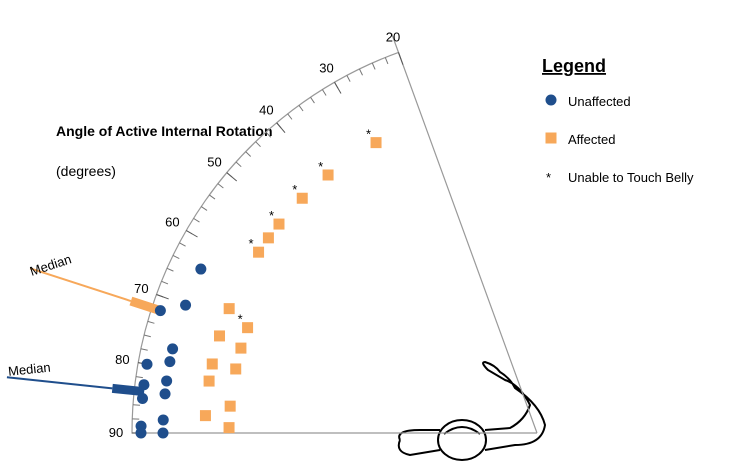 The height and width of the screenshot is (471, 755). I want to click on legend-label: Affected, so click(591, 139).